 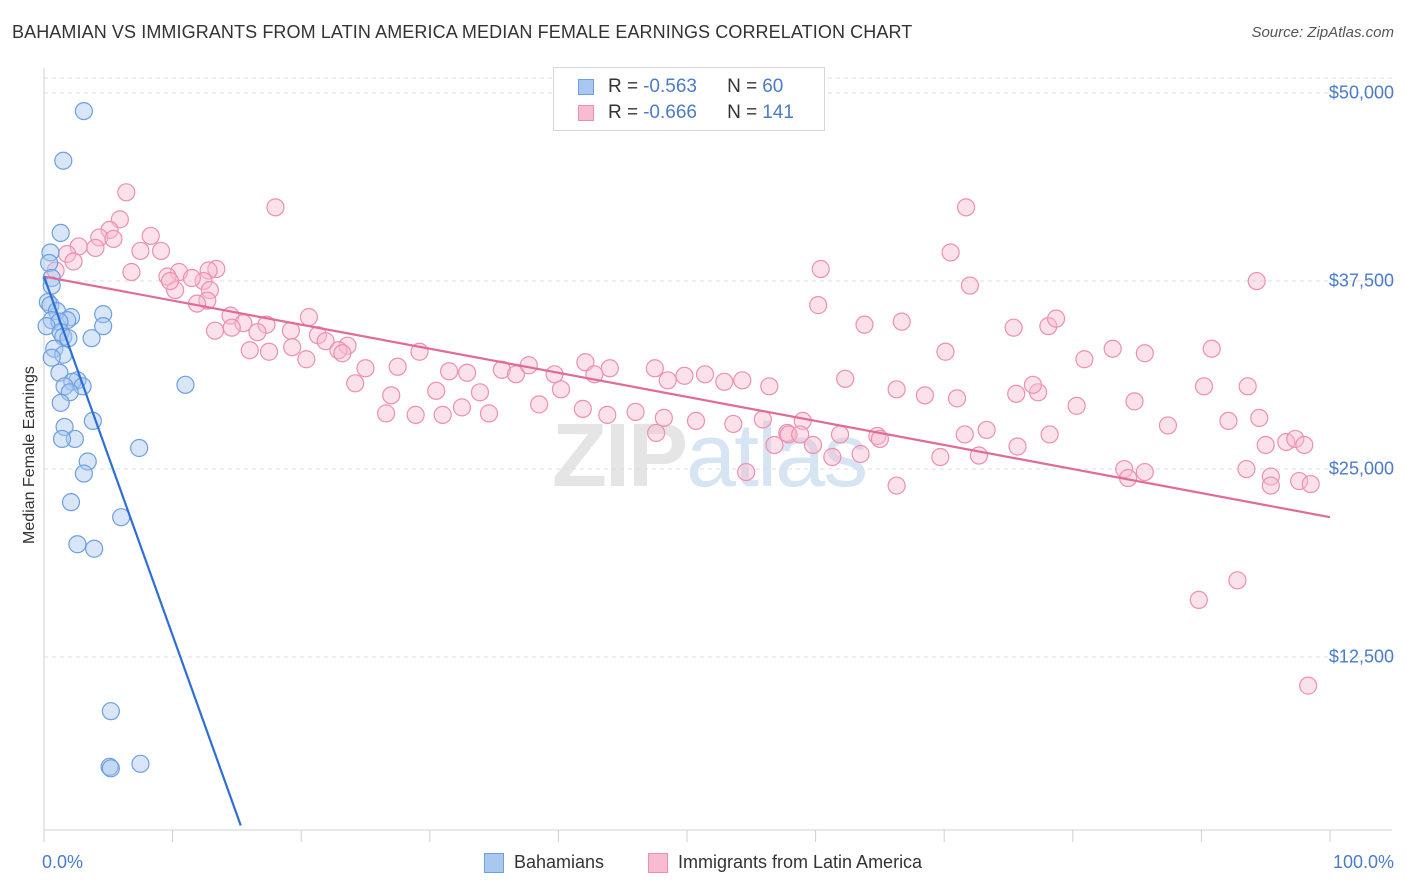 I want to click on legend-item-bahamians: Bahamians, so click(x=544, y=862).